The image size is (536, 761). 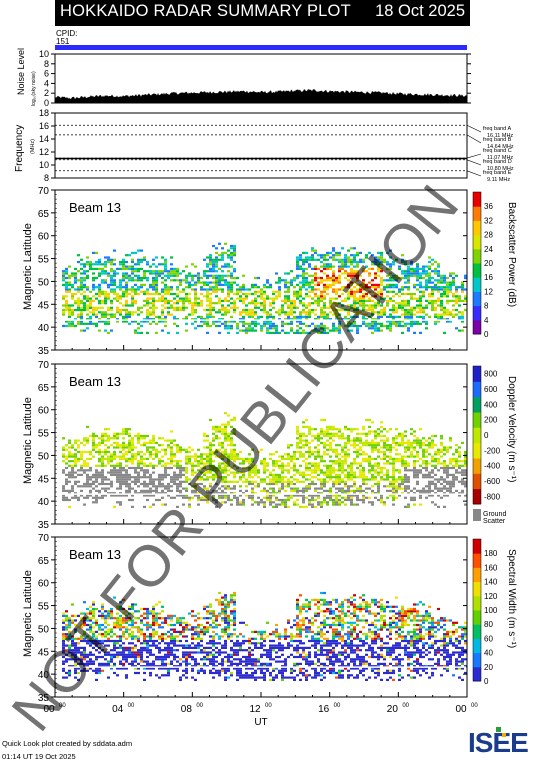 What do you see at coordinates (44, 191) in the screenshot?
I see `backscatter-power-ytick-label: 70` at bounding box center [44, 191].